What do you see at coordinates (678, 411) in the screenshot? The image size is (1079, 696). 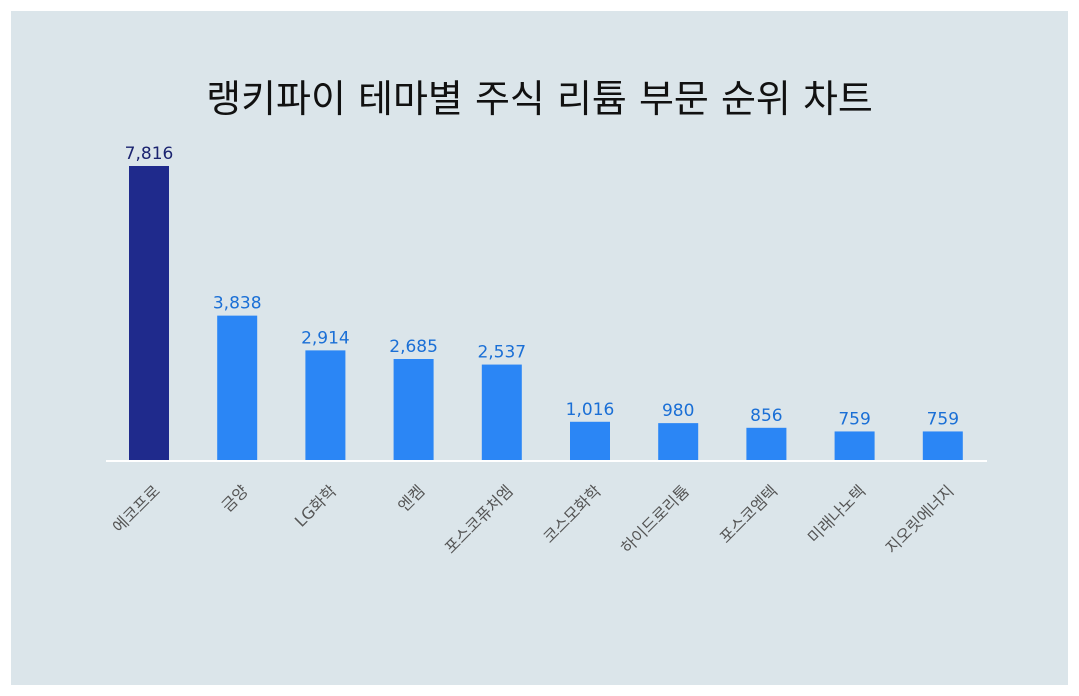 I see `value-label-7: 980` at bounding box center [678, 411].